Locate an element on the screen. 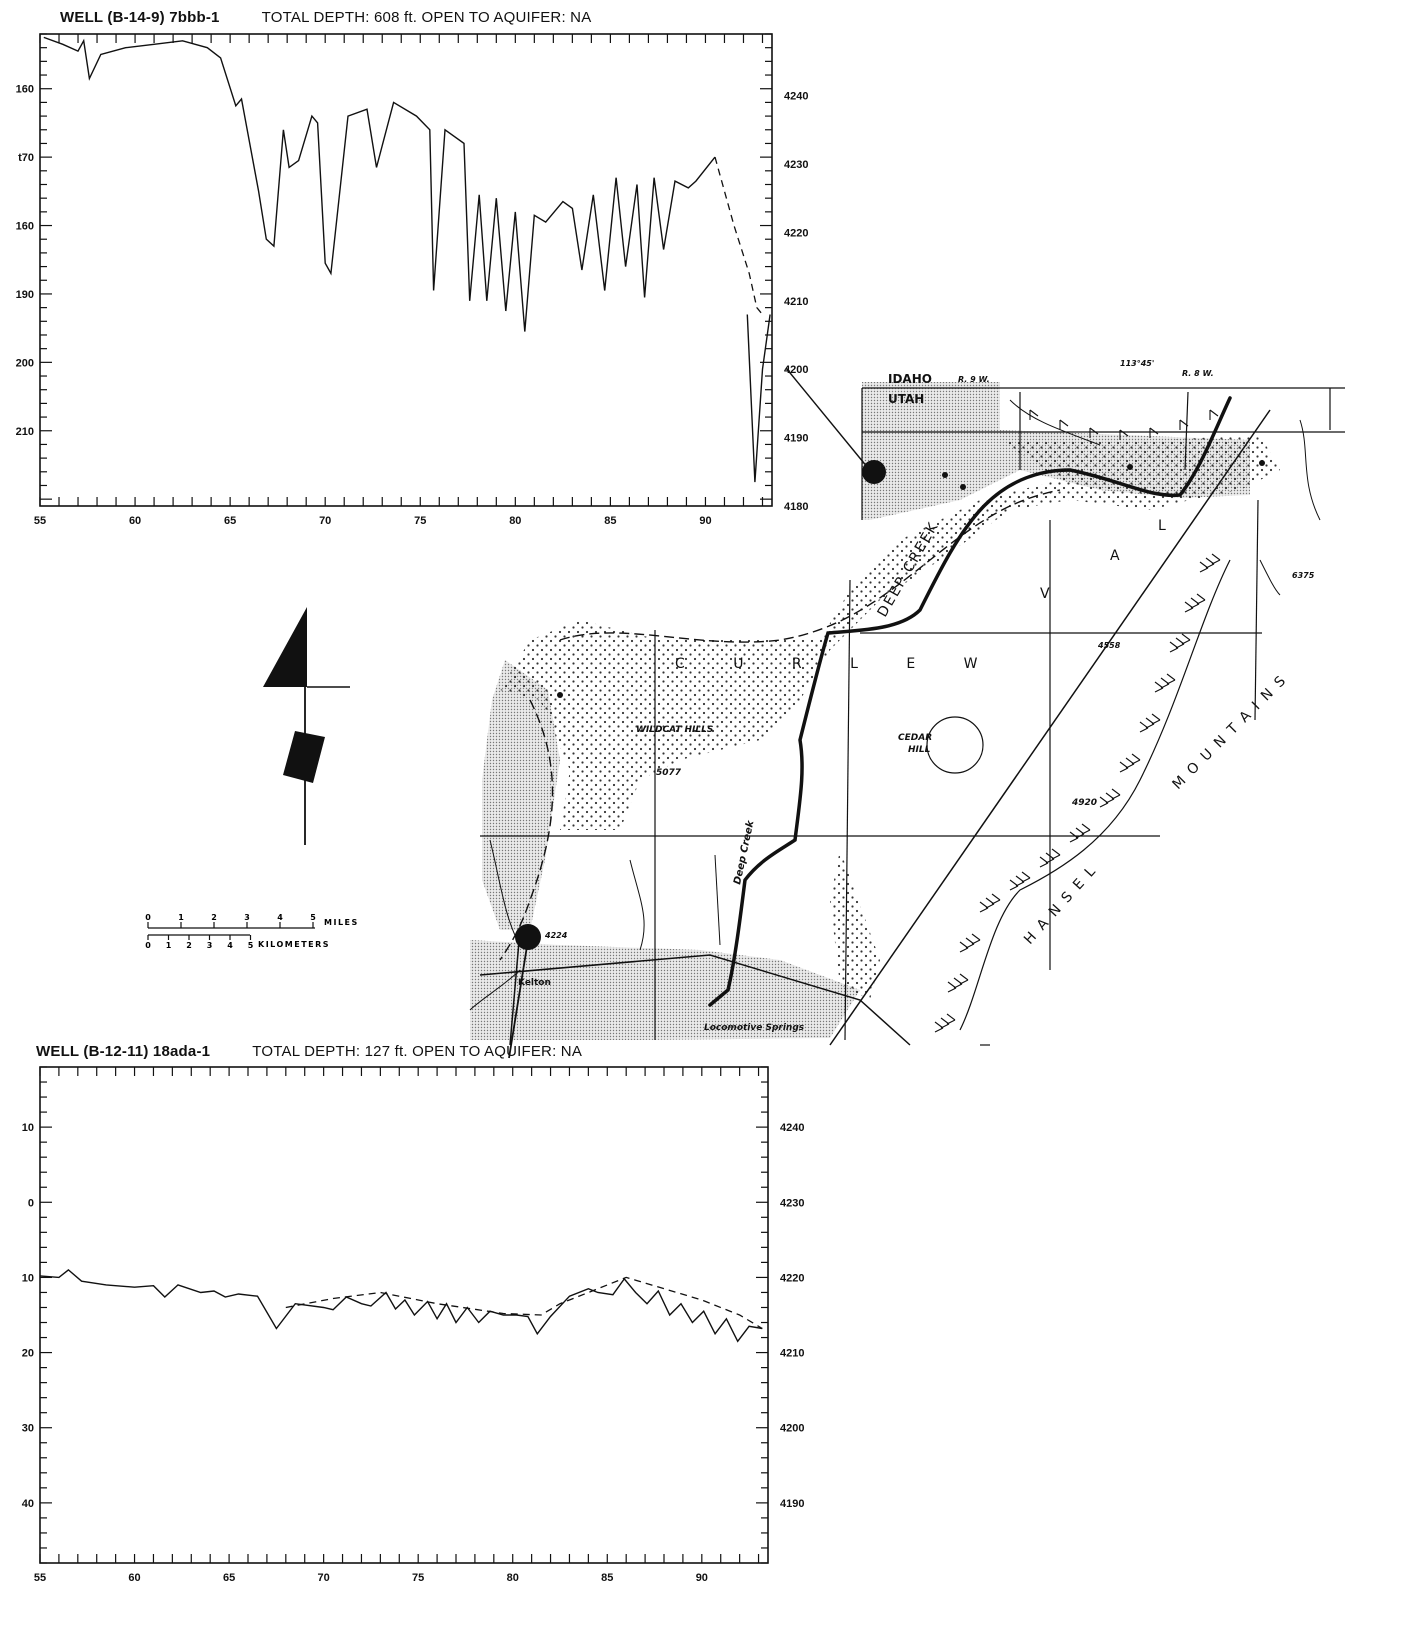 This screenshot has height=1626, width=1401. chart-1-y-tick-label-left: t70 is located at coordinates (26, 158).